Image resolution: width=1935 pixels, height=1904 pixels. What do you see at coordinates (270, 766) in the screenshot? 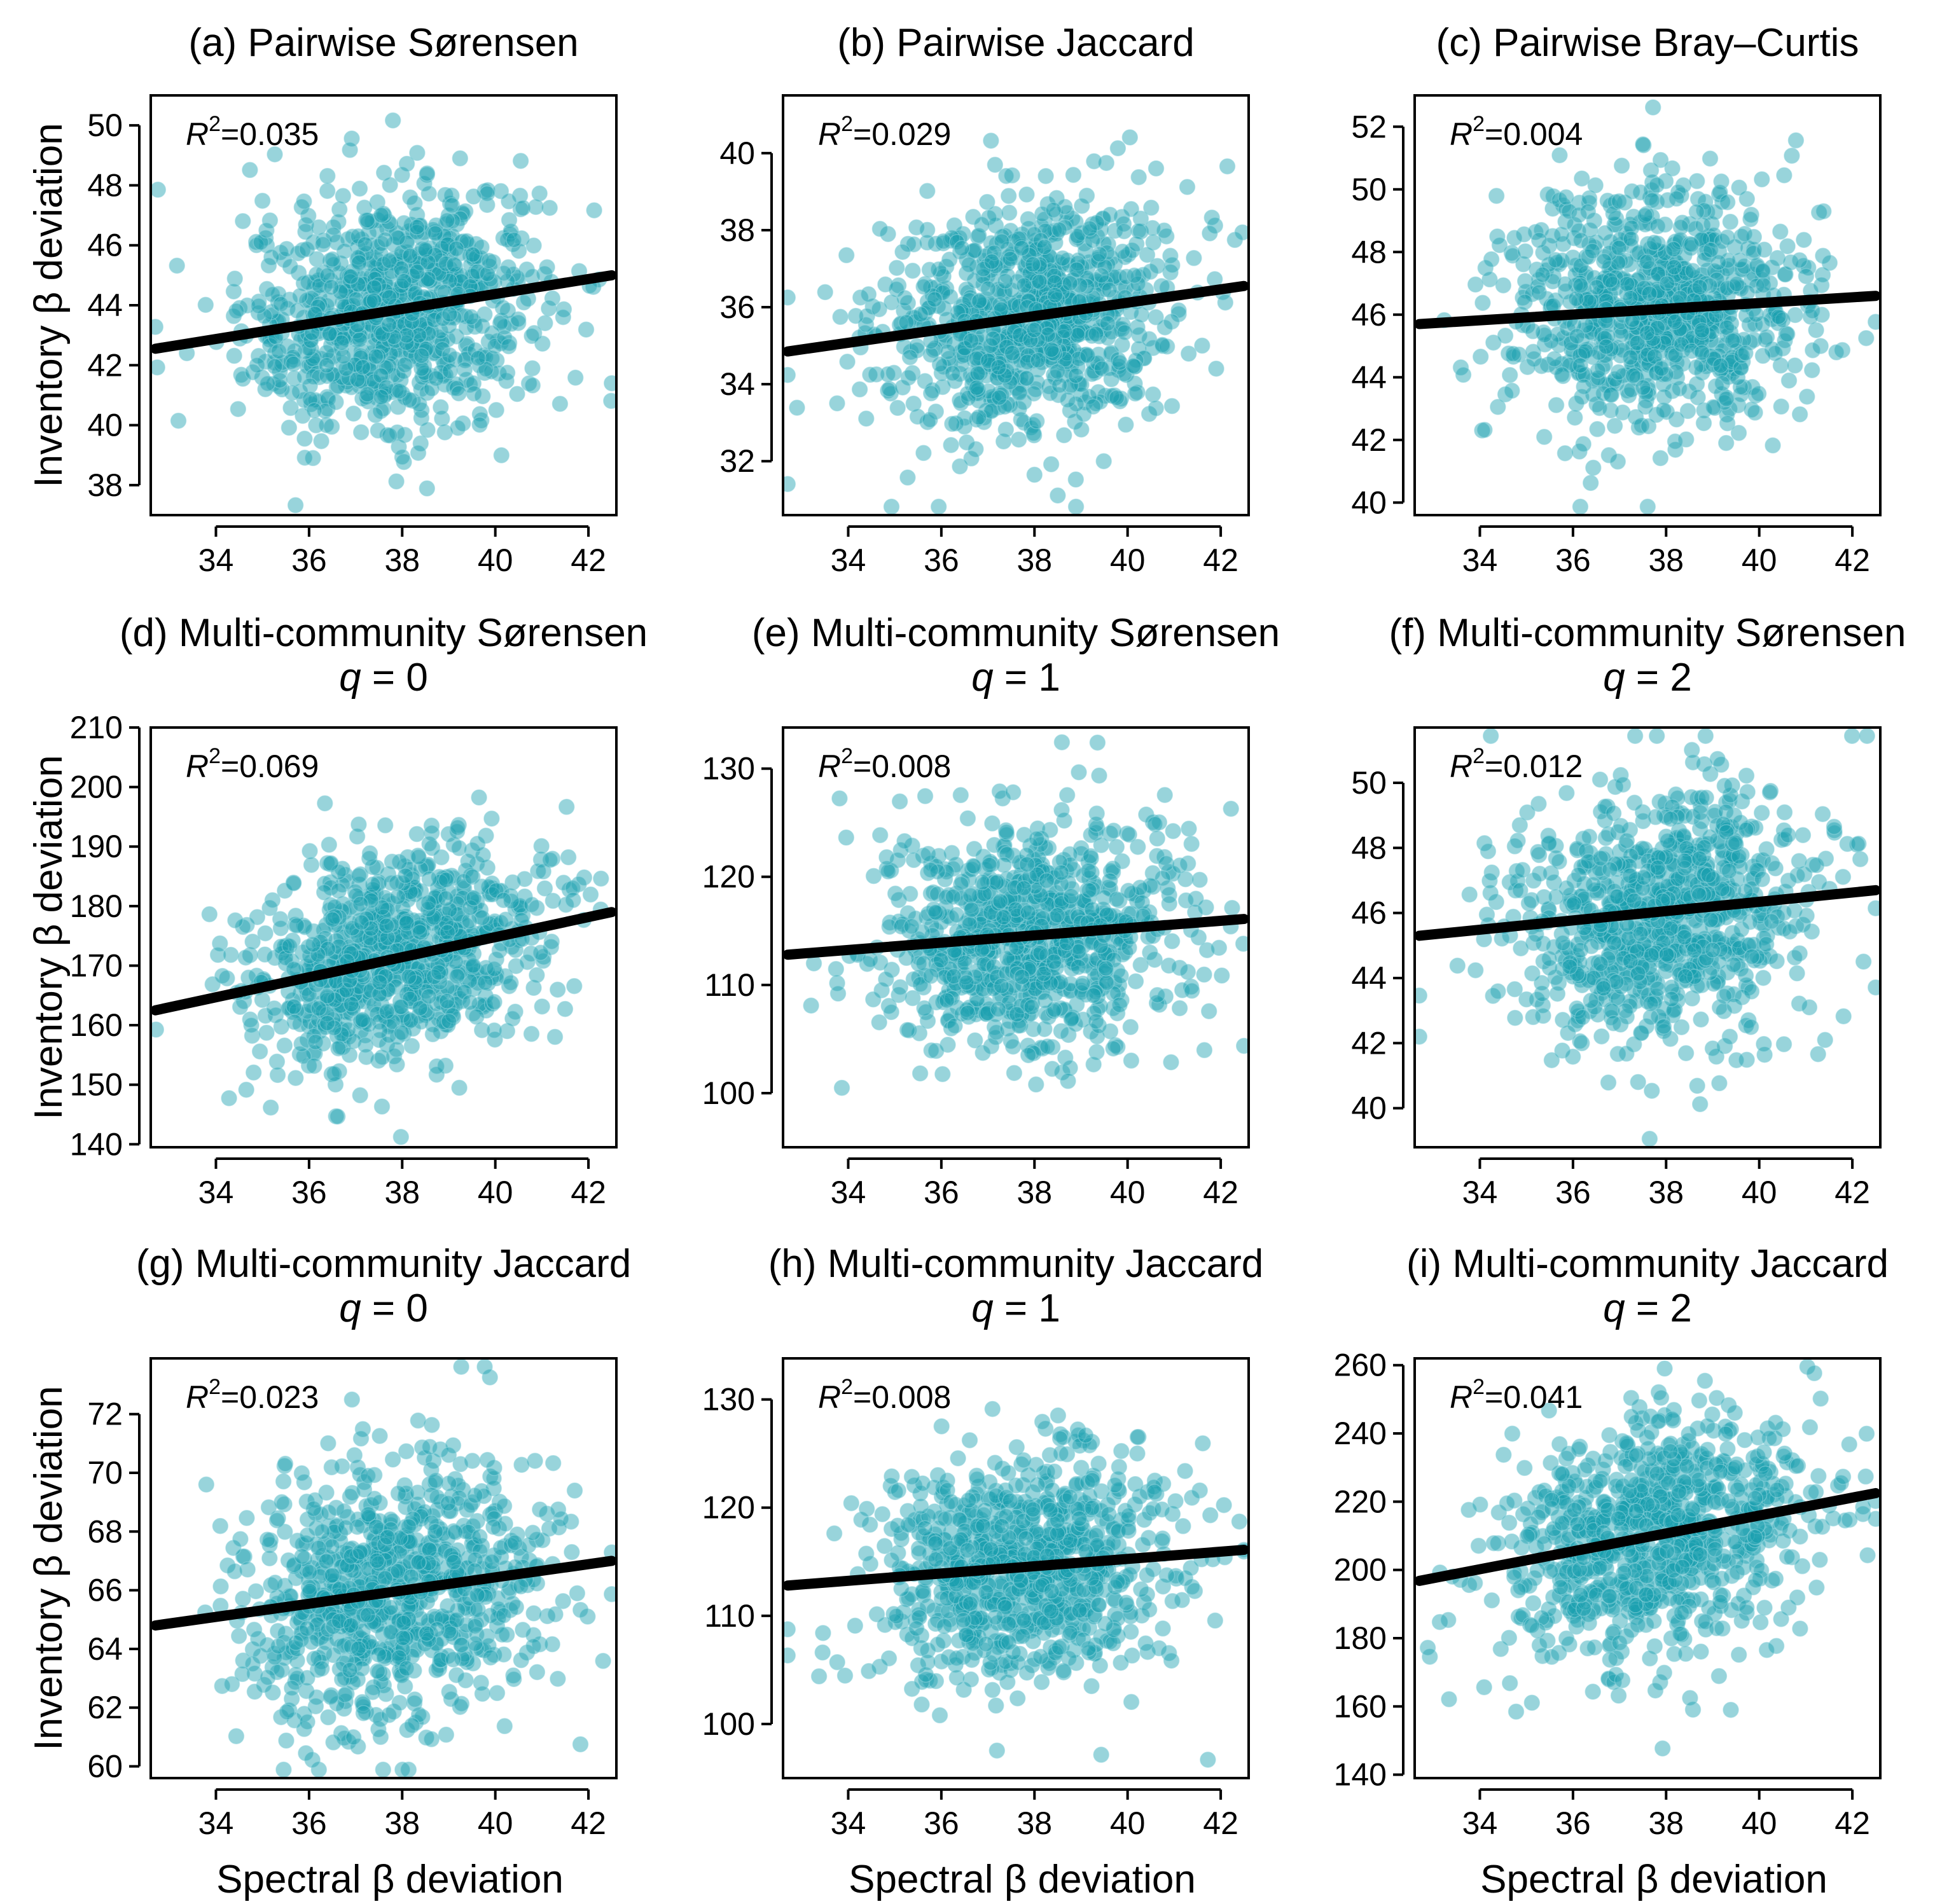
I see `r-squared-value: =0.069` at bounding box center [270, 766].